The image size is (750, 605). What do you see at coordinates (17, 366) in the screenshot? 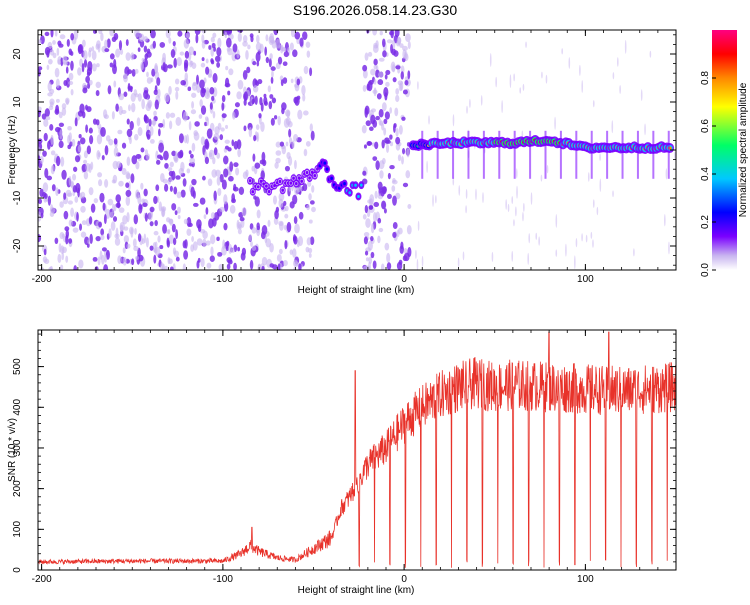
I see `snr-ytick-label: 500` at bounding box center [17, 366].